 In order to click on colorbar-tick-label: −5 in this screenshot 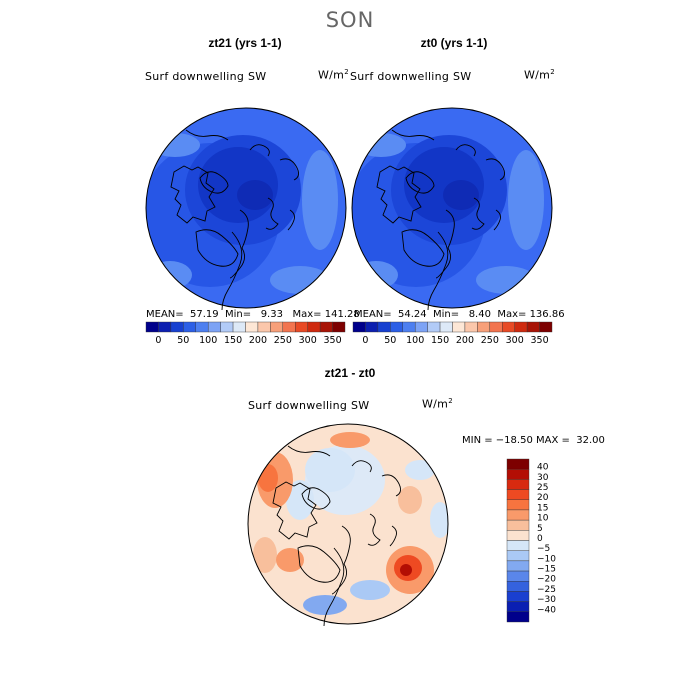, I will do `click(543, 549)`.